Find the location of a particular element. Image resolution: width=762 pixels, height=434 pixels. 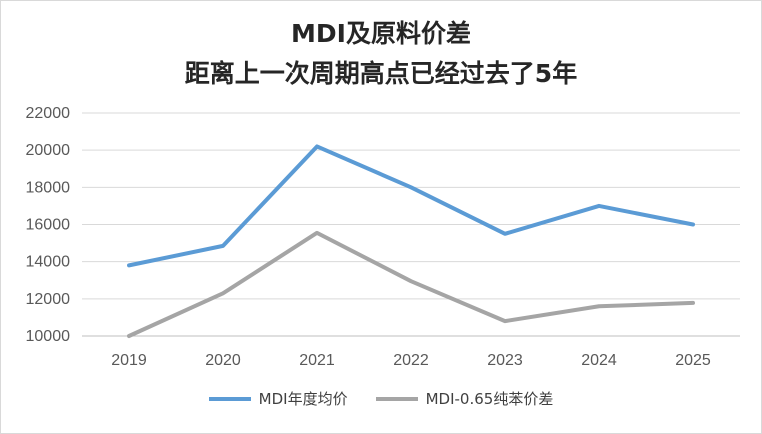

legend-item-mdi-spread: MDI-0.65纯苯价差 is located at coordinates (464, 398).